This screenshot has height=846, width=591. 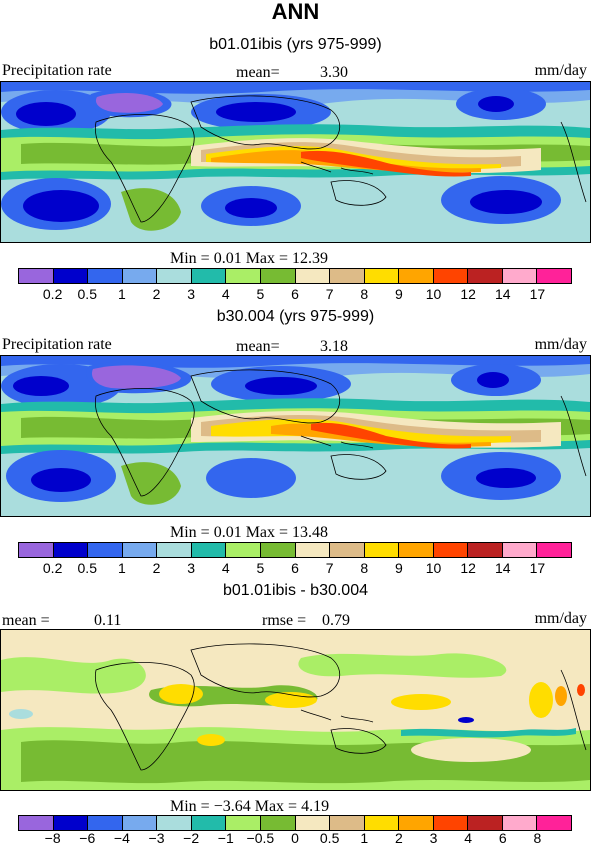 I want to click on panel-2-subtitle: b30.004 (yrs 975-999), so click(x=295, y=316).